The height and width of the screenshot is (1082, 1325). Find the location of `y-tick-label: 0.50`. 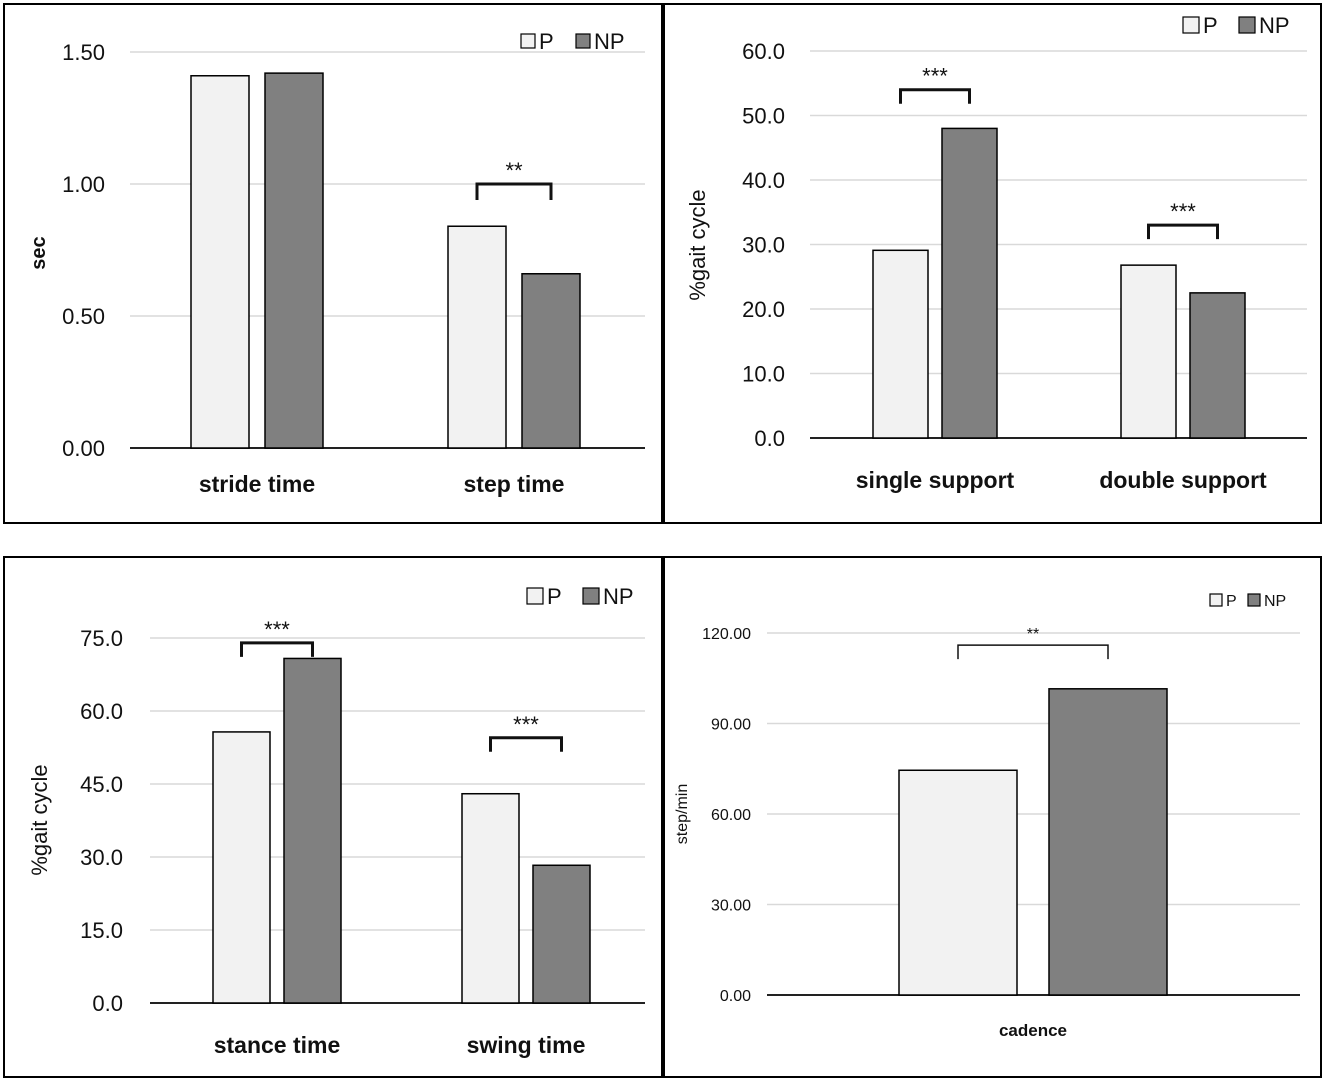

y-tick-label: 0.50 is located at coordinates (83, 316).